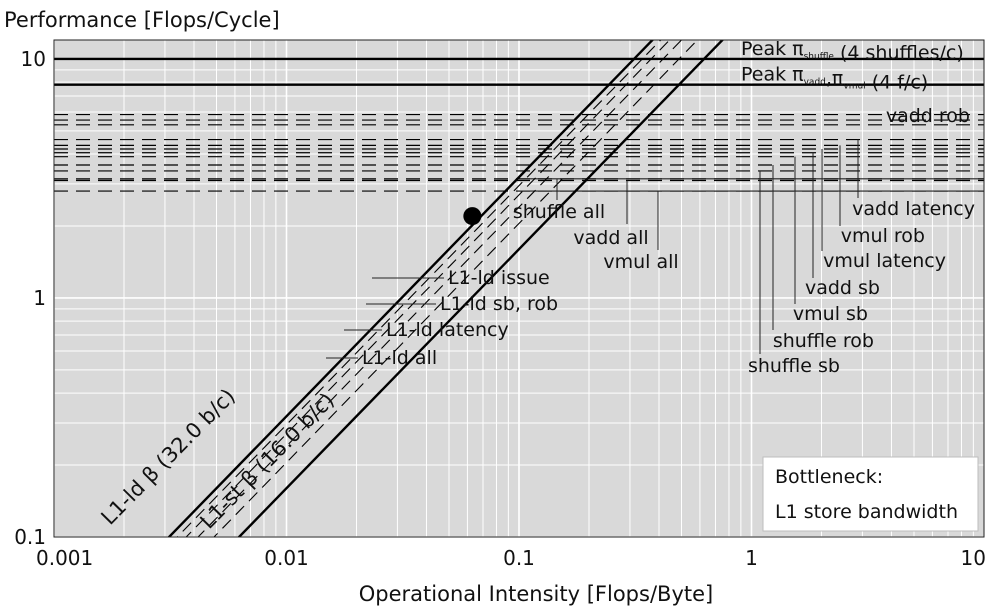 Image resolution: width=1006 pixels, height=611 pixels. What do you see at coordinates (866, 512) in the screenshot?
I see `annotation-line-2: L1 store bandwidth` at bounding box center [866, 512].